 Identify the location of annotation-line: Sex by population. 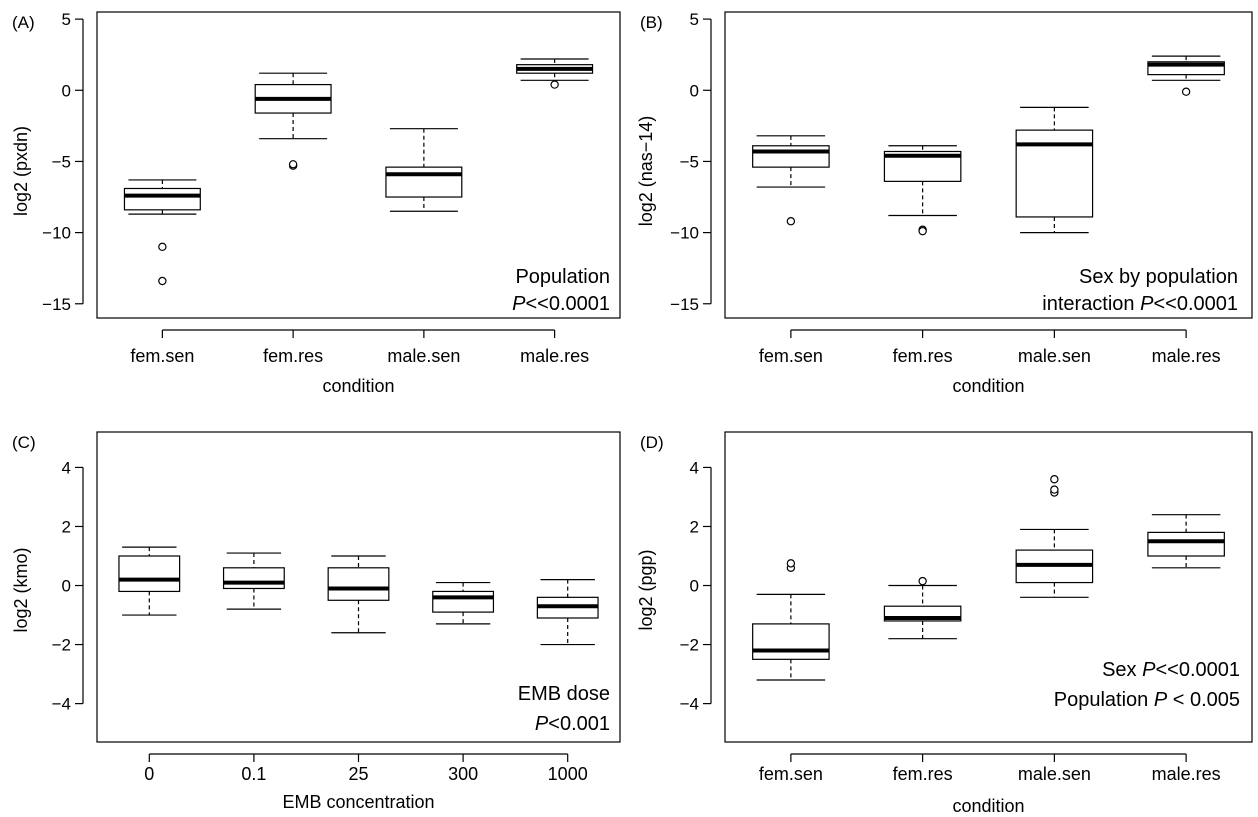
(1158, 277).